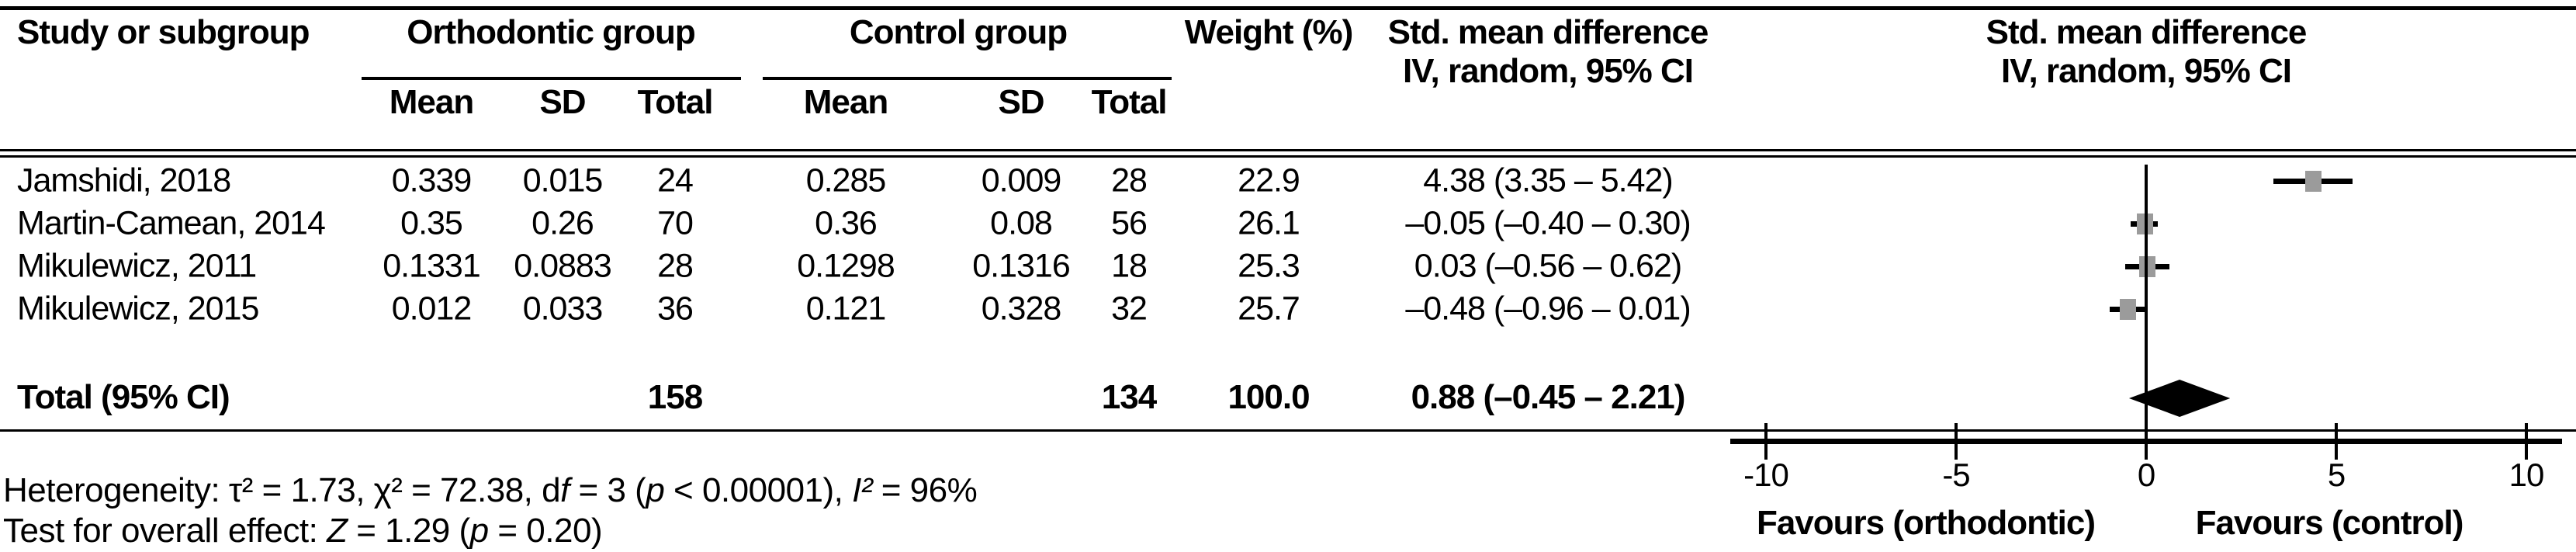 This screenshot has width=2576, height=552. What do you see at coordinates (163, 32) in the screenshot?
I see `header-study-or-subgroup: Study or subgroup` at bounding box center [163, 32].